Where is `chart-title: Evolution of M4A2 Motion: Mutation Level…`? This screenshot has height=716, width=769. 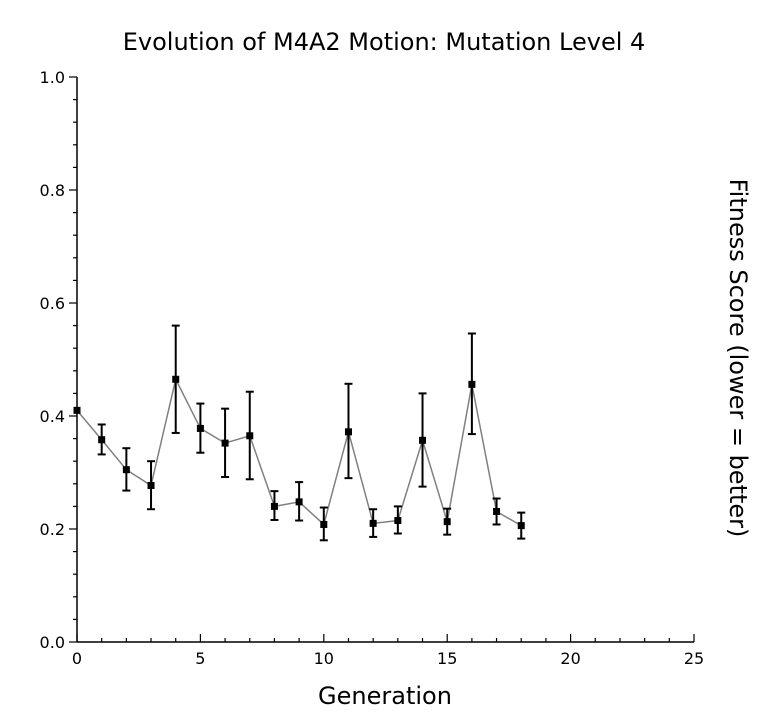
chart-title: Evolution of M4A2 Motion: Mutation Level… is located at coordinates (384, 42).